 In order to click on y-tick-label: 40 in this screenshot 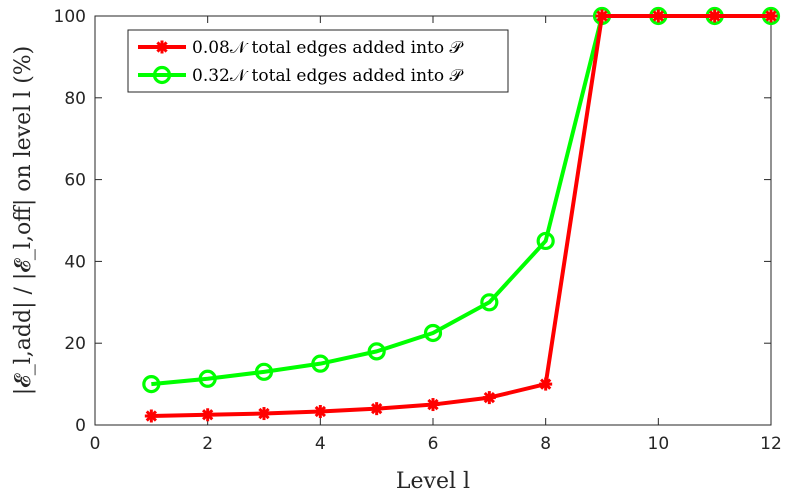, I will do `click(75, 262)`.